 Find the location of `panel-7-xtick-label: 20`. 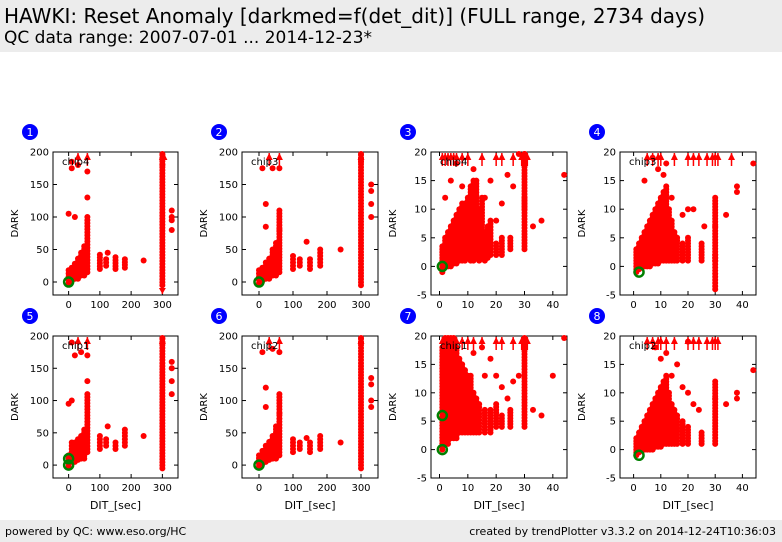

panel-7-xtick-label: 20 is located at coordinates (496, 488).